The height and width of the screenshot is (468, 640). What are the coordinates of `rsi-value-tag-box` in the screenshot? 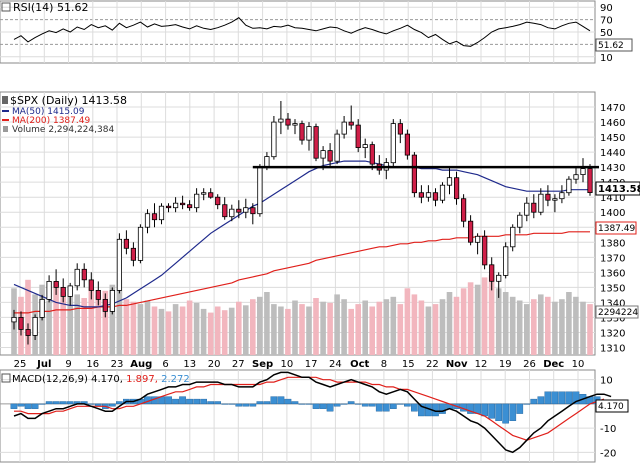 It's located at (614, 45).